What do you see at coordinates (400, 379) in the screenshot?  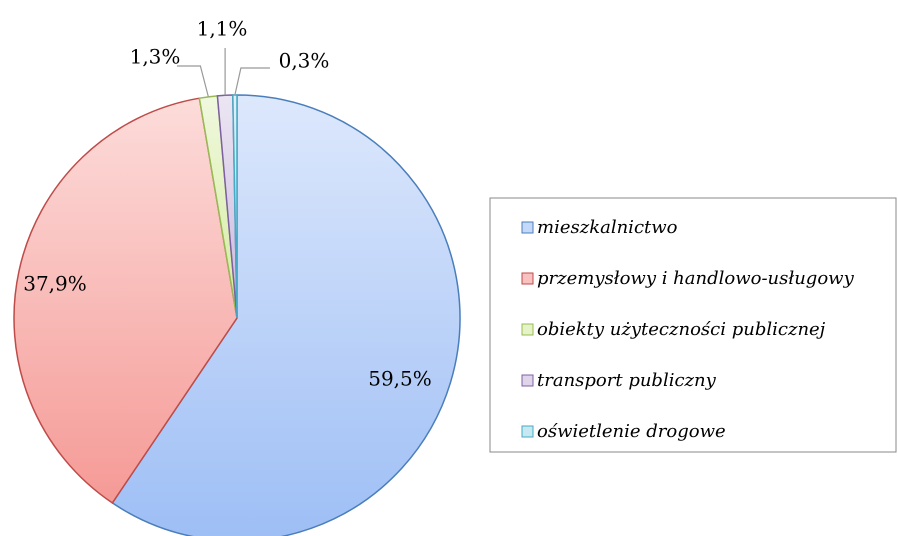 I see `data-label: 59,5%` at bounding box center [400, 379].